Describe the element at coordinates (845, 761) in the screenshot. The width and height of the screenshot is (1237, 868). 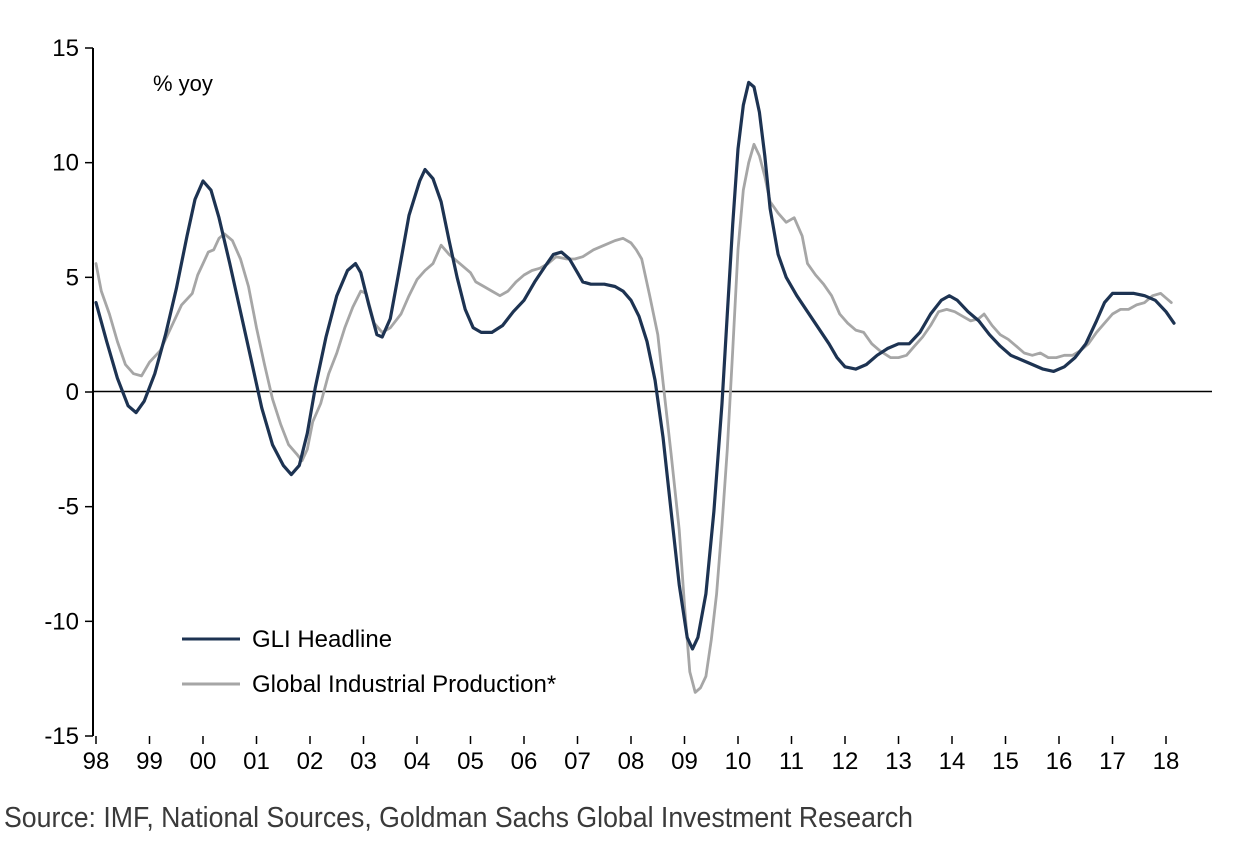
I see `x-tick-label: 12` at that location.